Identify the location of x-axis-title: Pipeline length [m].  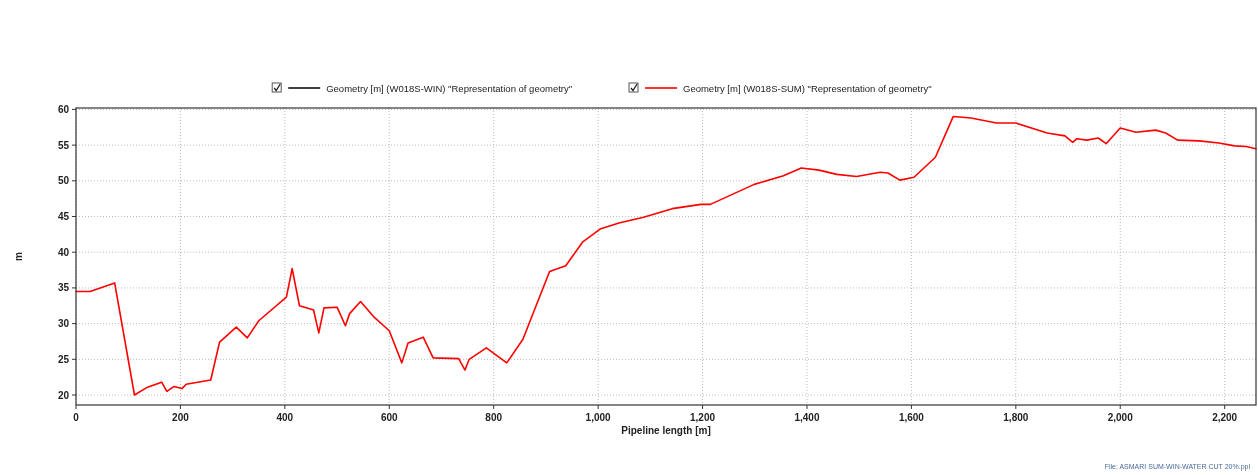
(666, 430).